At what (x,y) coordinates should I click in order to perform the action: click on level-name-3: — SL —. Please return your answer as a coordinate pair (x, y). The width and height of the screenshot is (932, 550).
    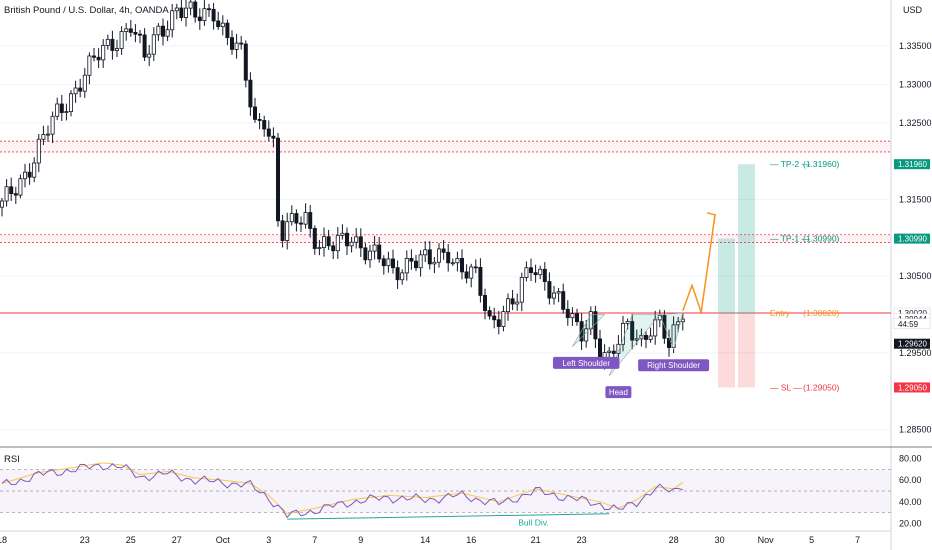
    Looking at the image, I should click on (786, 387).